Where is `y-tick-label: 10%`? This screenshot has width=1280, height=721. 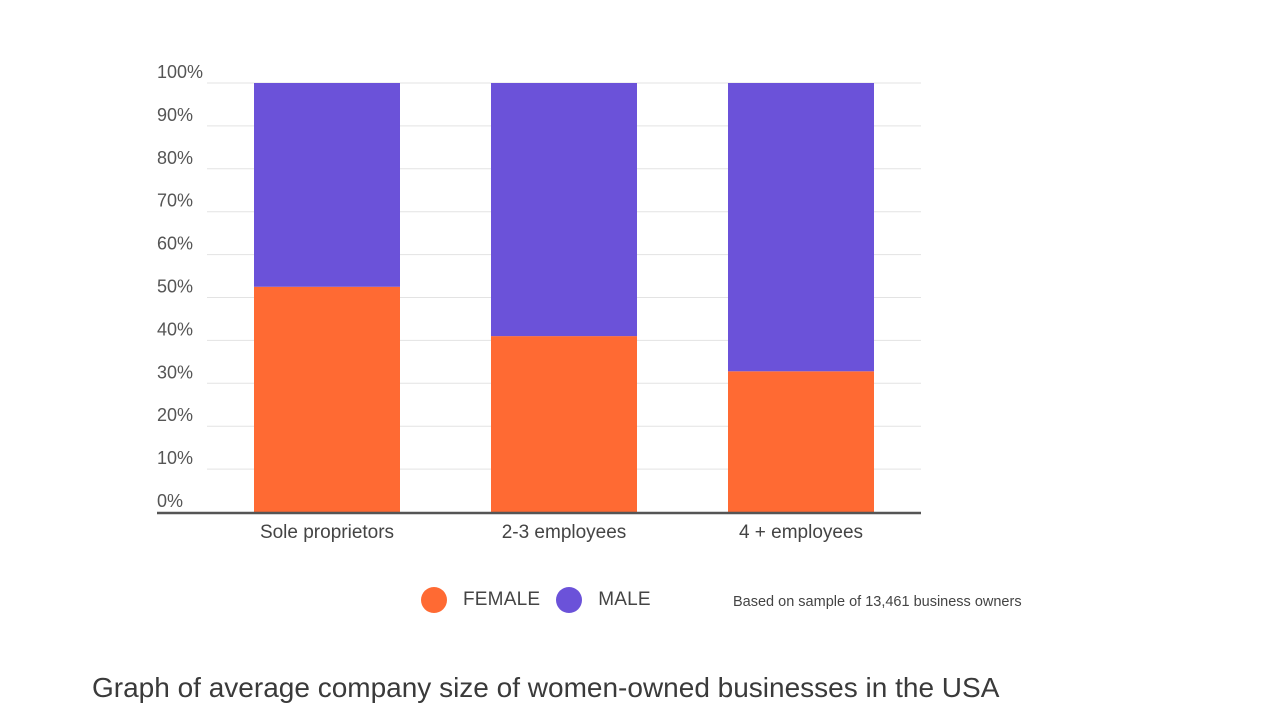 y-tick-label: 10% is located at coordinates (175, 458).